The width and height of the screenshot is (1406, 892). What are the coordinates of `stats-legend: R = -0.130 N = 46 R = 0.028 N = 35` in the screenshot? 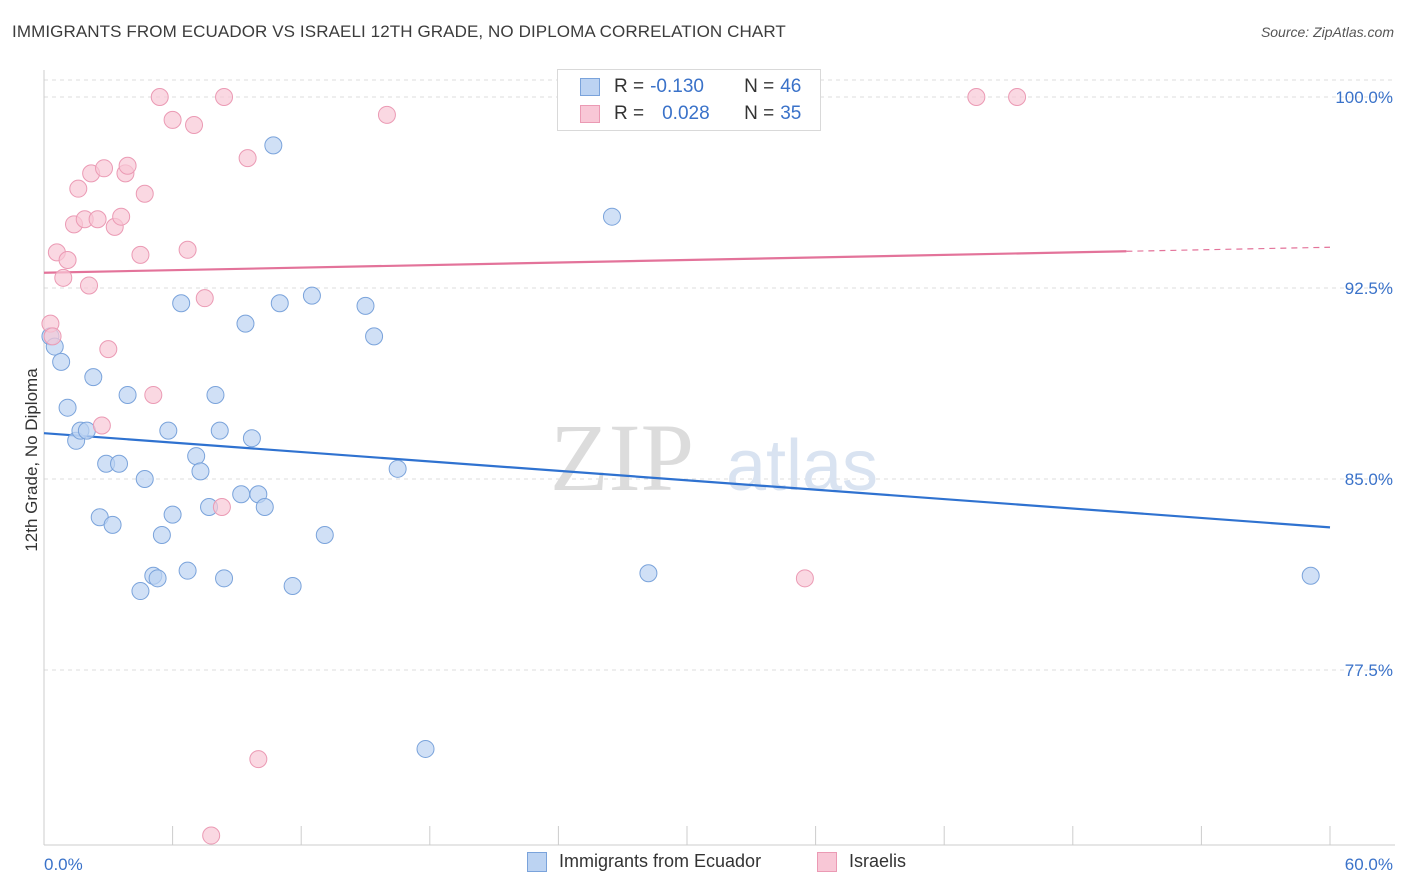 It's located at (689, 100).